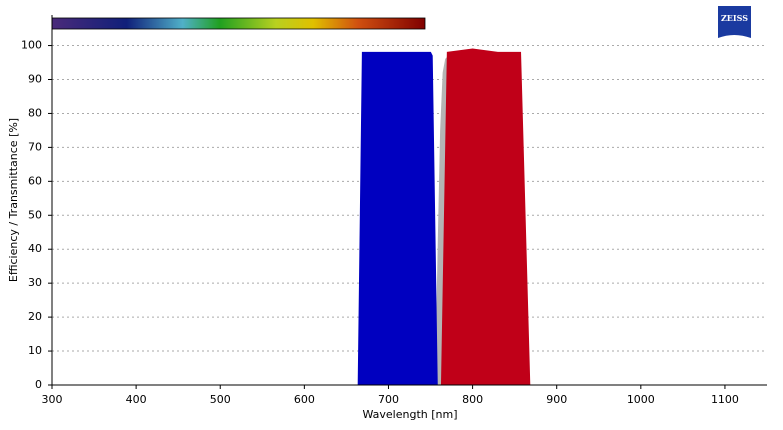 The width and height of the screenshot is (783, 430). I want to click on logo: ZEISS, so click(734, 22).